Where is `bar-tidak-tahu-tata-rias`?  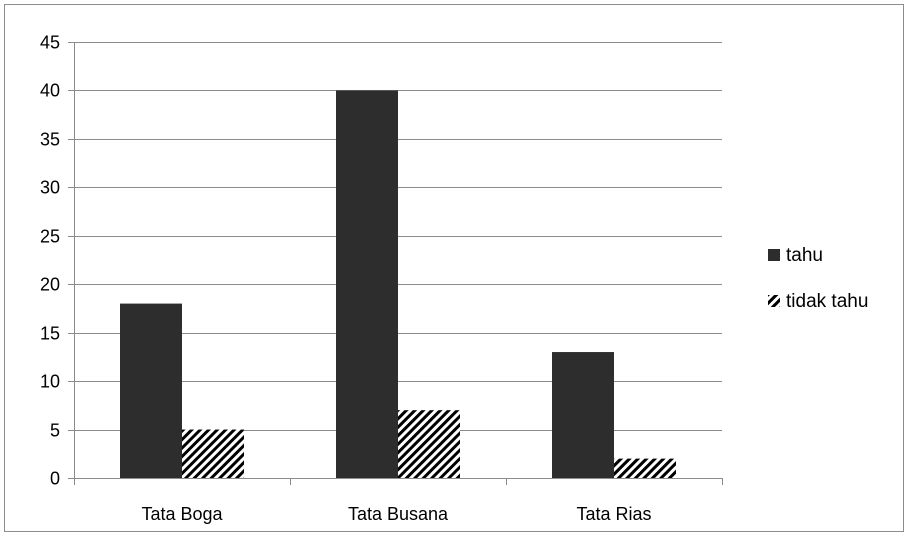 bar-tidak-tahu-tata-rias is located at coordinates (645, 468).